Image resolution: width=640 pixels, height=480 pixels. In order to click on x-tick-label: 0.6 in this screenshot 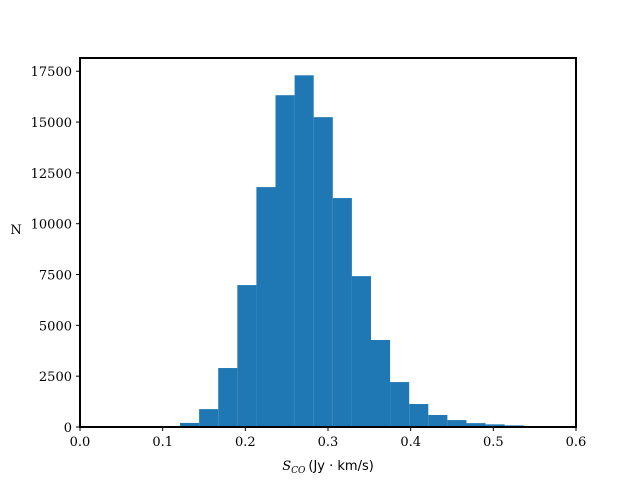, I will do `click(576, 442)`.